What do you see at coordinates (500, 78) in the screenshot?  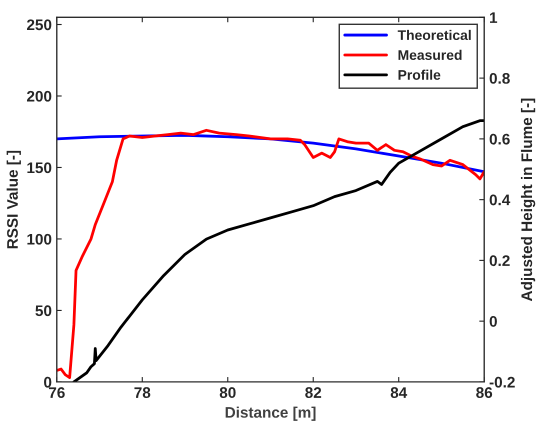 I see `y2-tick-label: 0.8` at bounding box center [500, 78].